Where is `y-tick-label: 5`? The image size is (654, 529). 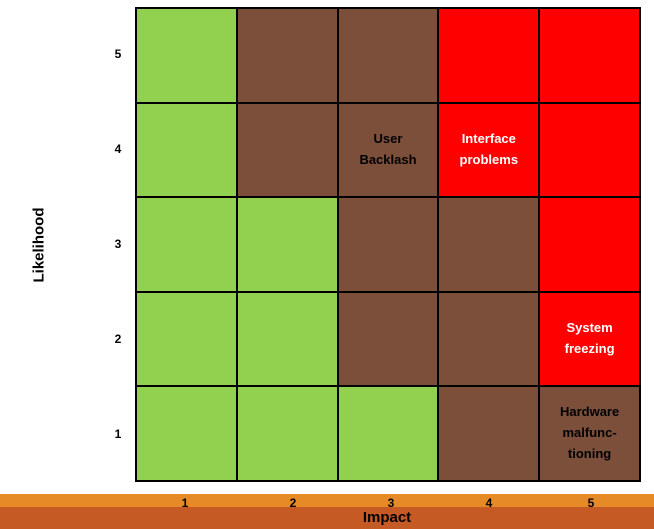 y-tick-label: 5 is located at coordinates (118, 54).